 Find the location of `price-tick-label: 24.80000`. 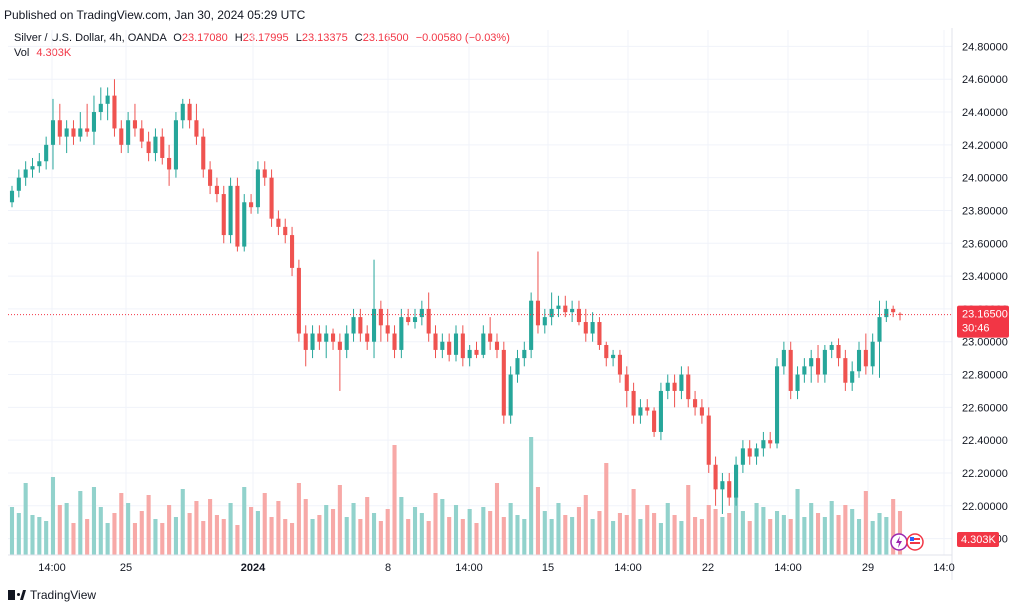

price-tick-label: 24.80000 is located at coordinates (985, 47).